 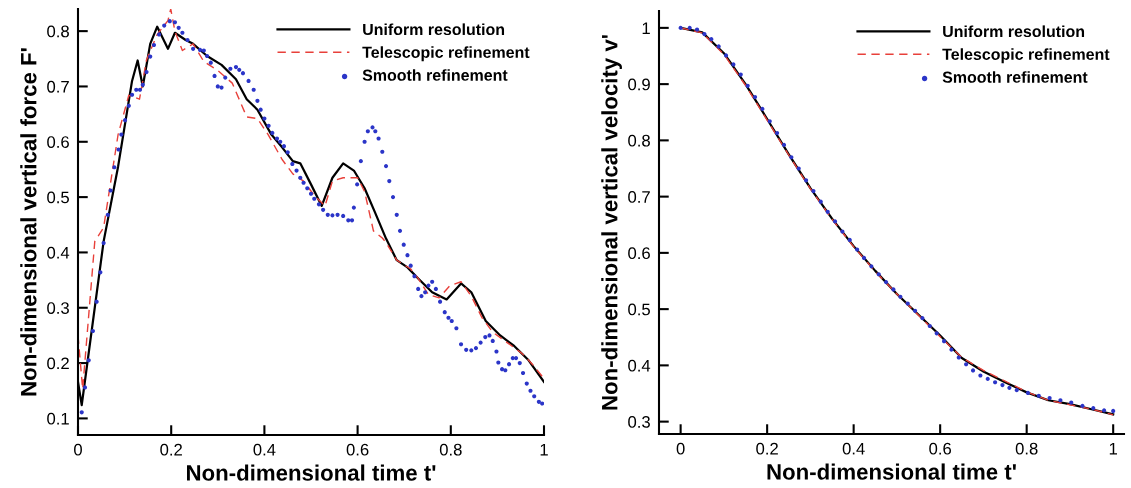 I want to click on y-tick-label: 0.2, so click(x=58, y=363).